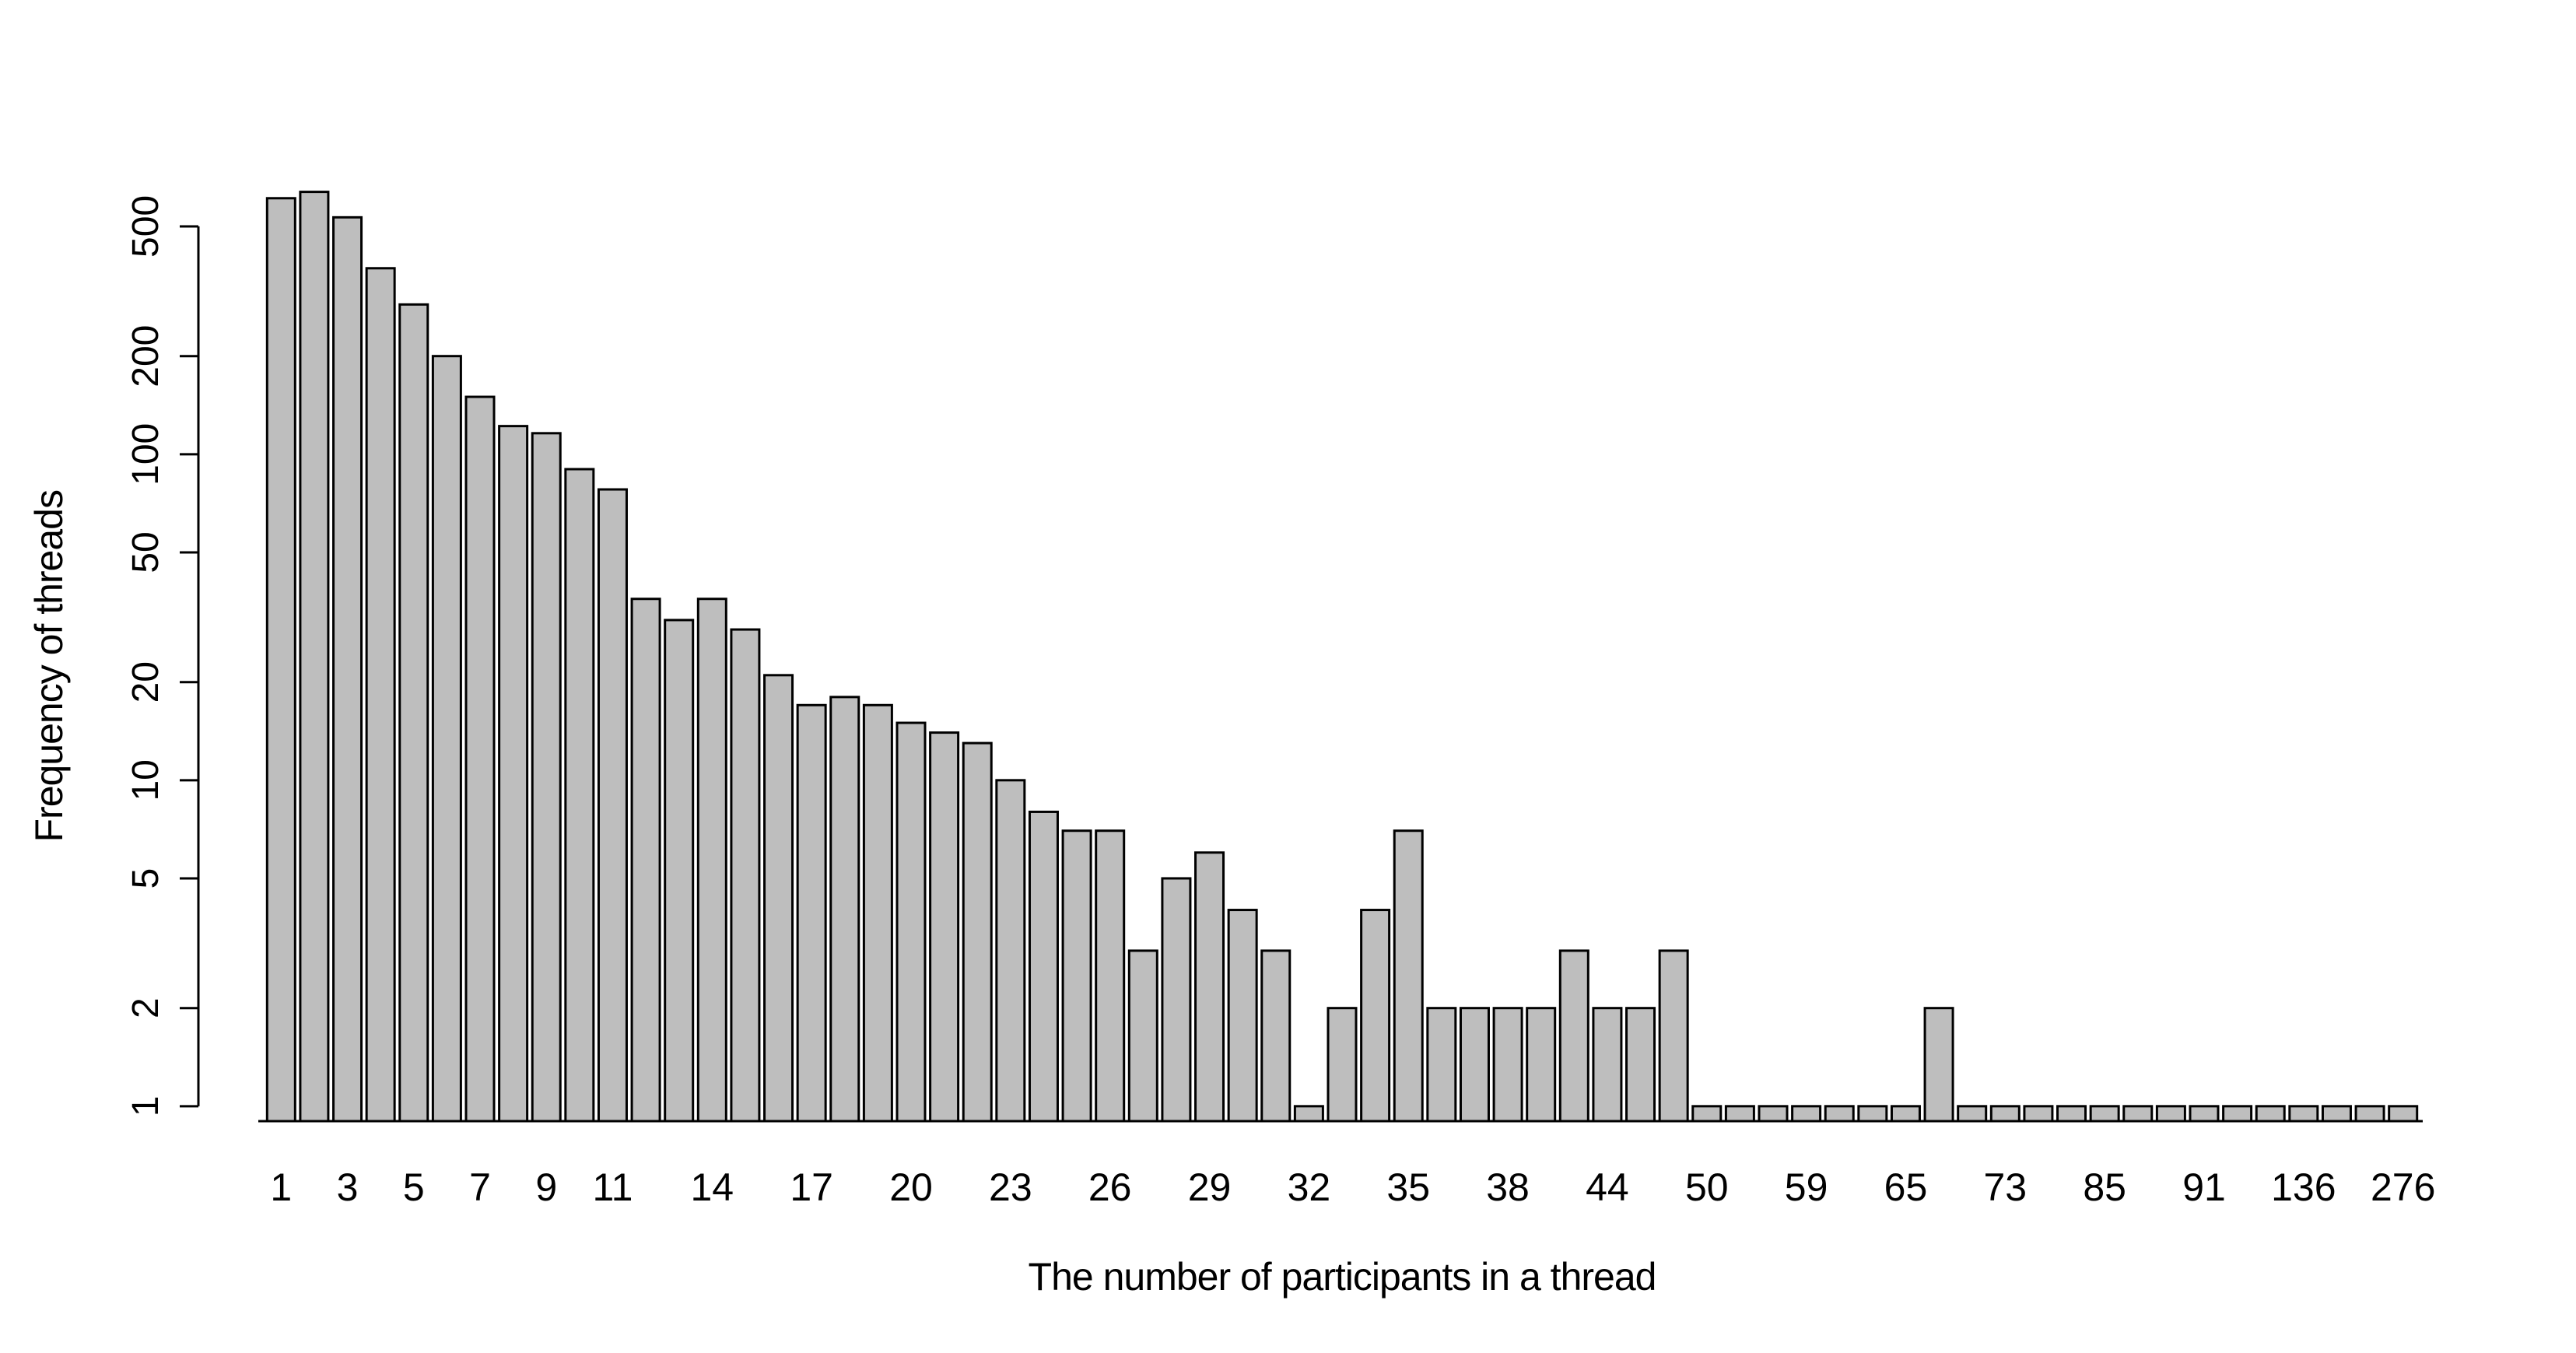 This screenshot has height=1353, width=2576. I want to click on x-tick-label: 32, so click(1309, 1187).